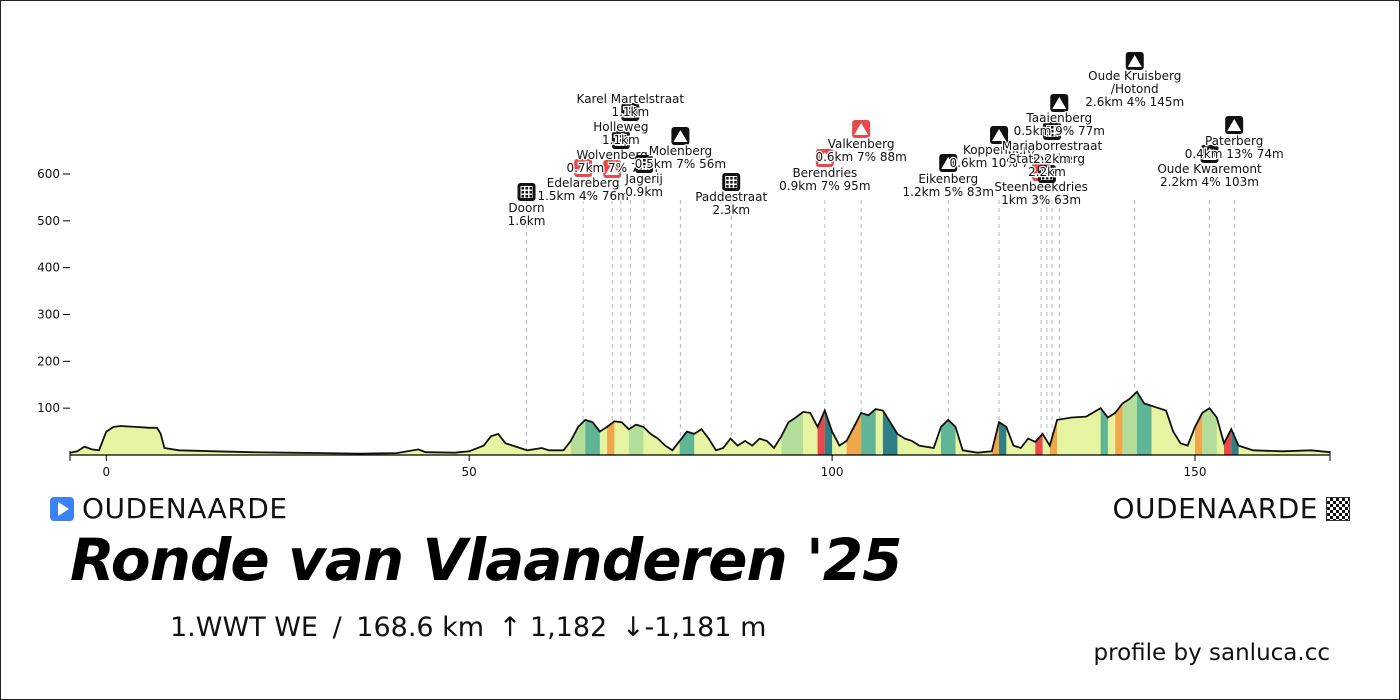  I want to click on marker-name: Eikenberg, so click(948, 179).